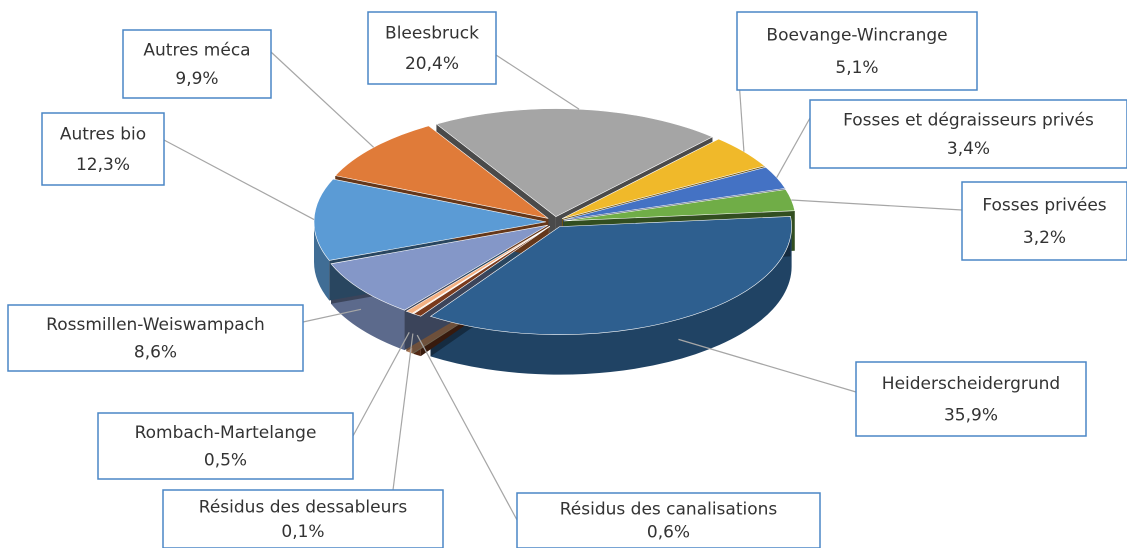 Image resolution: width=1127 pixels, height=548 pixels. Describe the element at coordinates (103, 135) in the screenshot. I see `category-label: Autres bio` at that location.